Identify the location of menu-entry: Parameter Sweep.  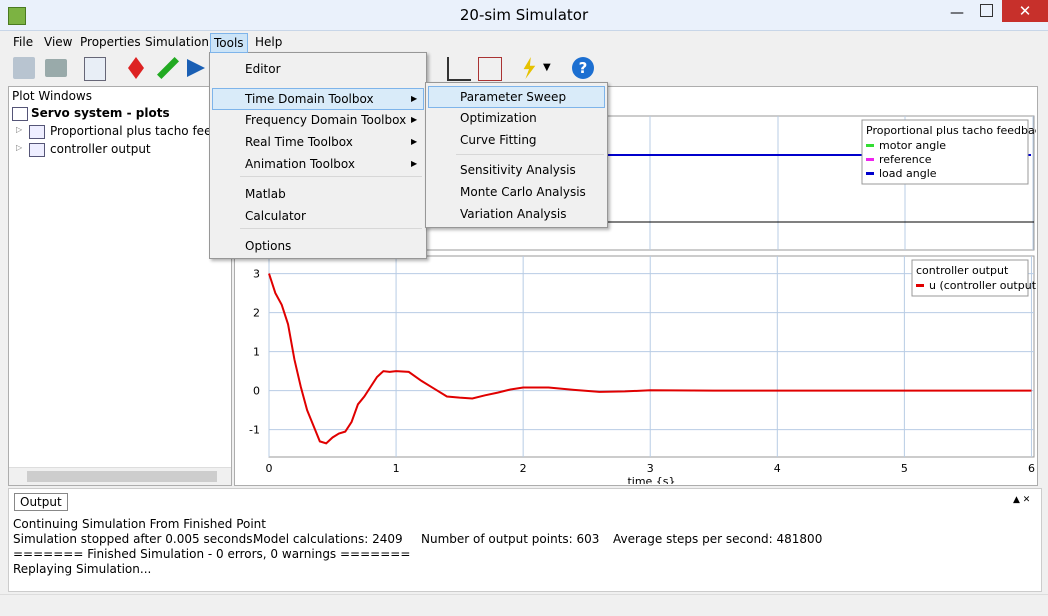
(516, 97).